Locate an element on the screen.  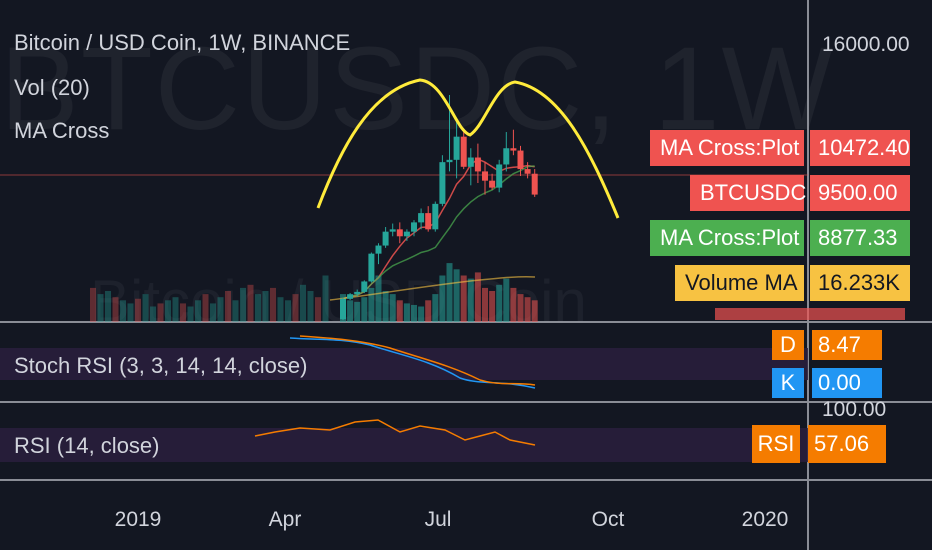
tag-label: RSI is located at coordinates (776, 444).